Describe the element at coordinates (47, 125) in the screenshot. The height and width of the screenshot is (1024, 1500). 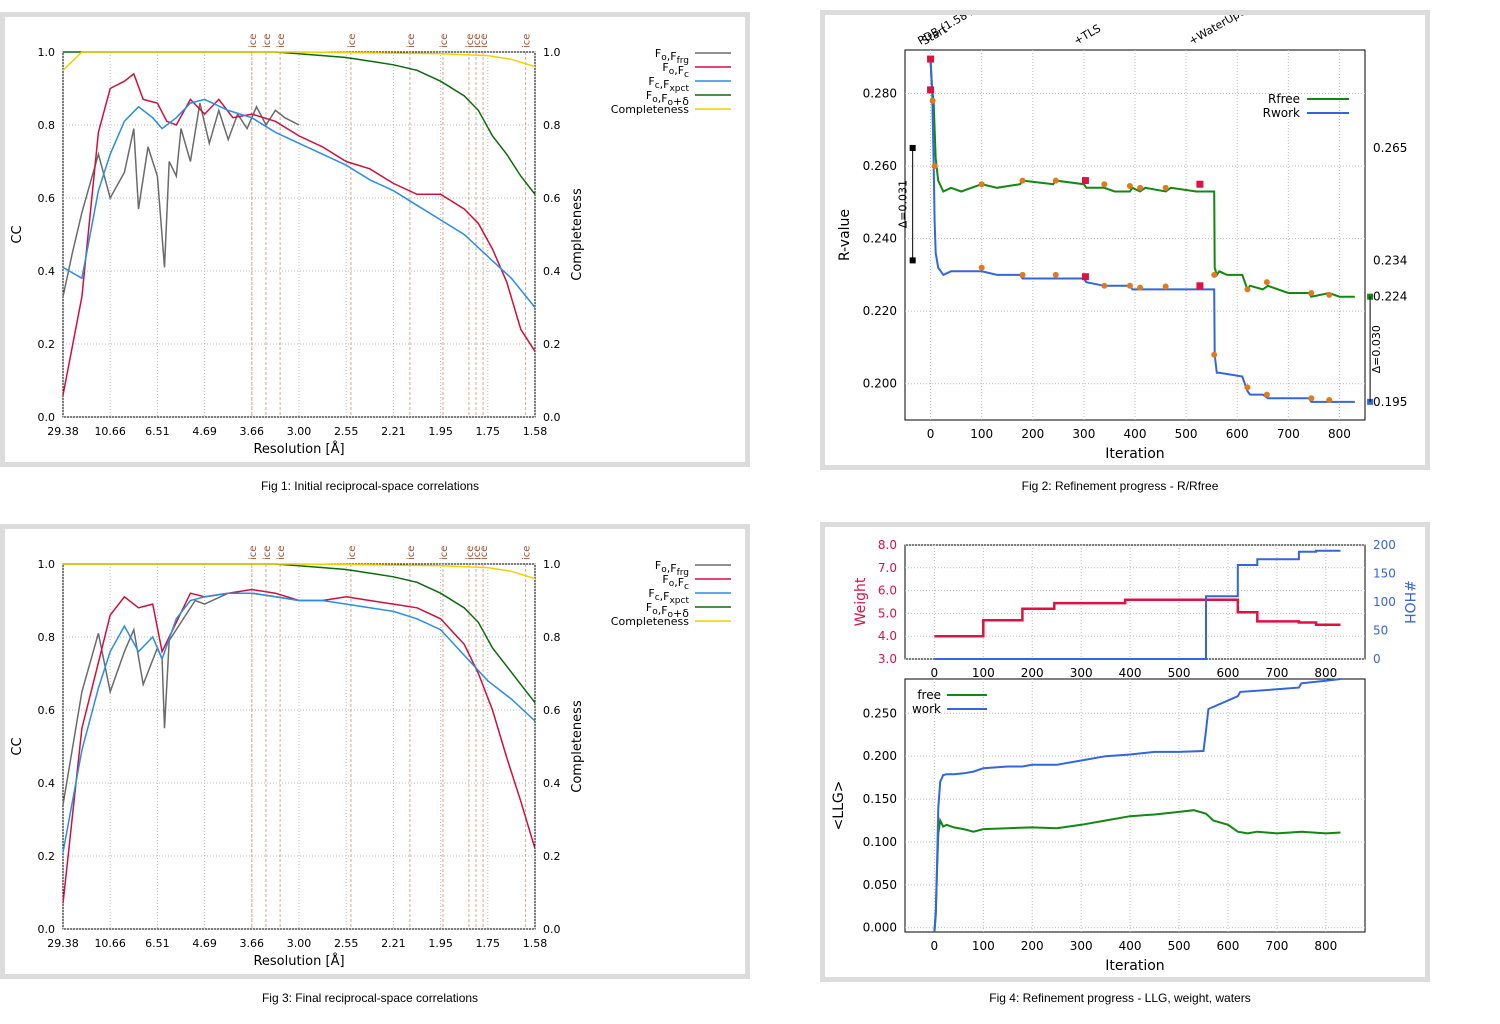
I see `y-tick-label: 0.8` at that location.